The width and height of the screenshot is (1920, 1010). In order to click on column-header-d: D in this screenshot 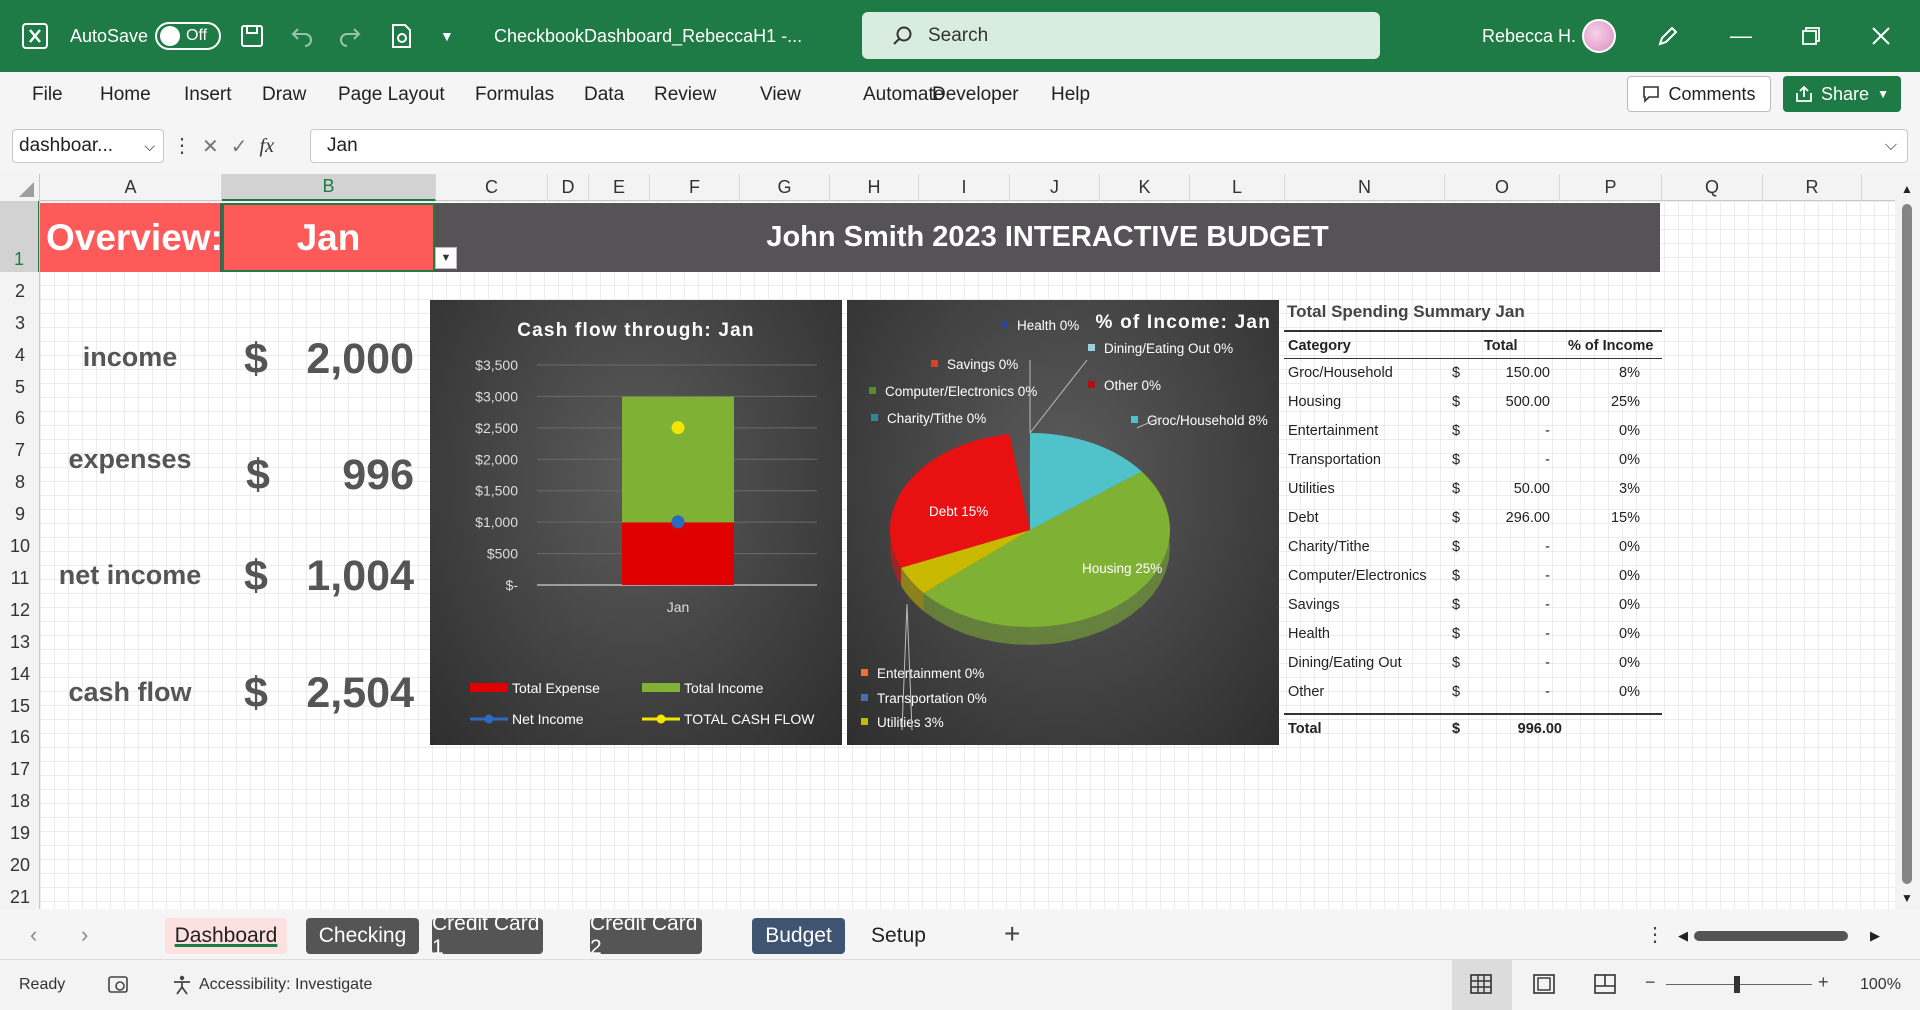, I will do `click(568, 187)`.